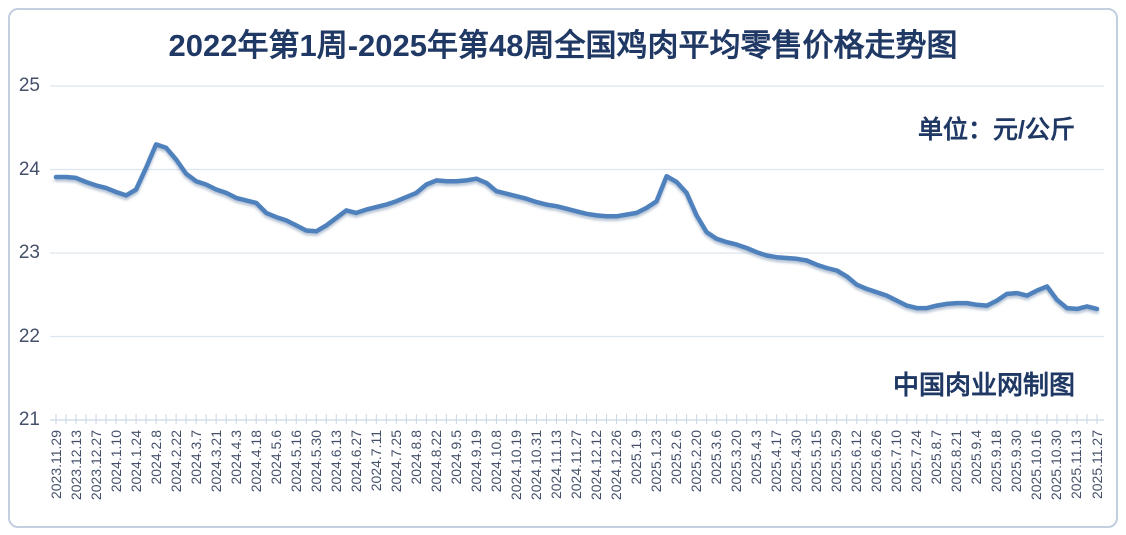  Describe the element at coordinates (115, 461) in the screenshot. I see `x-axis-label: 2024.1.10` at that location.